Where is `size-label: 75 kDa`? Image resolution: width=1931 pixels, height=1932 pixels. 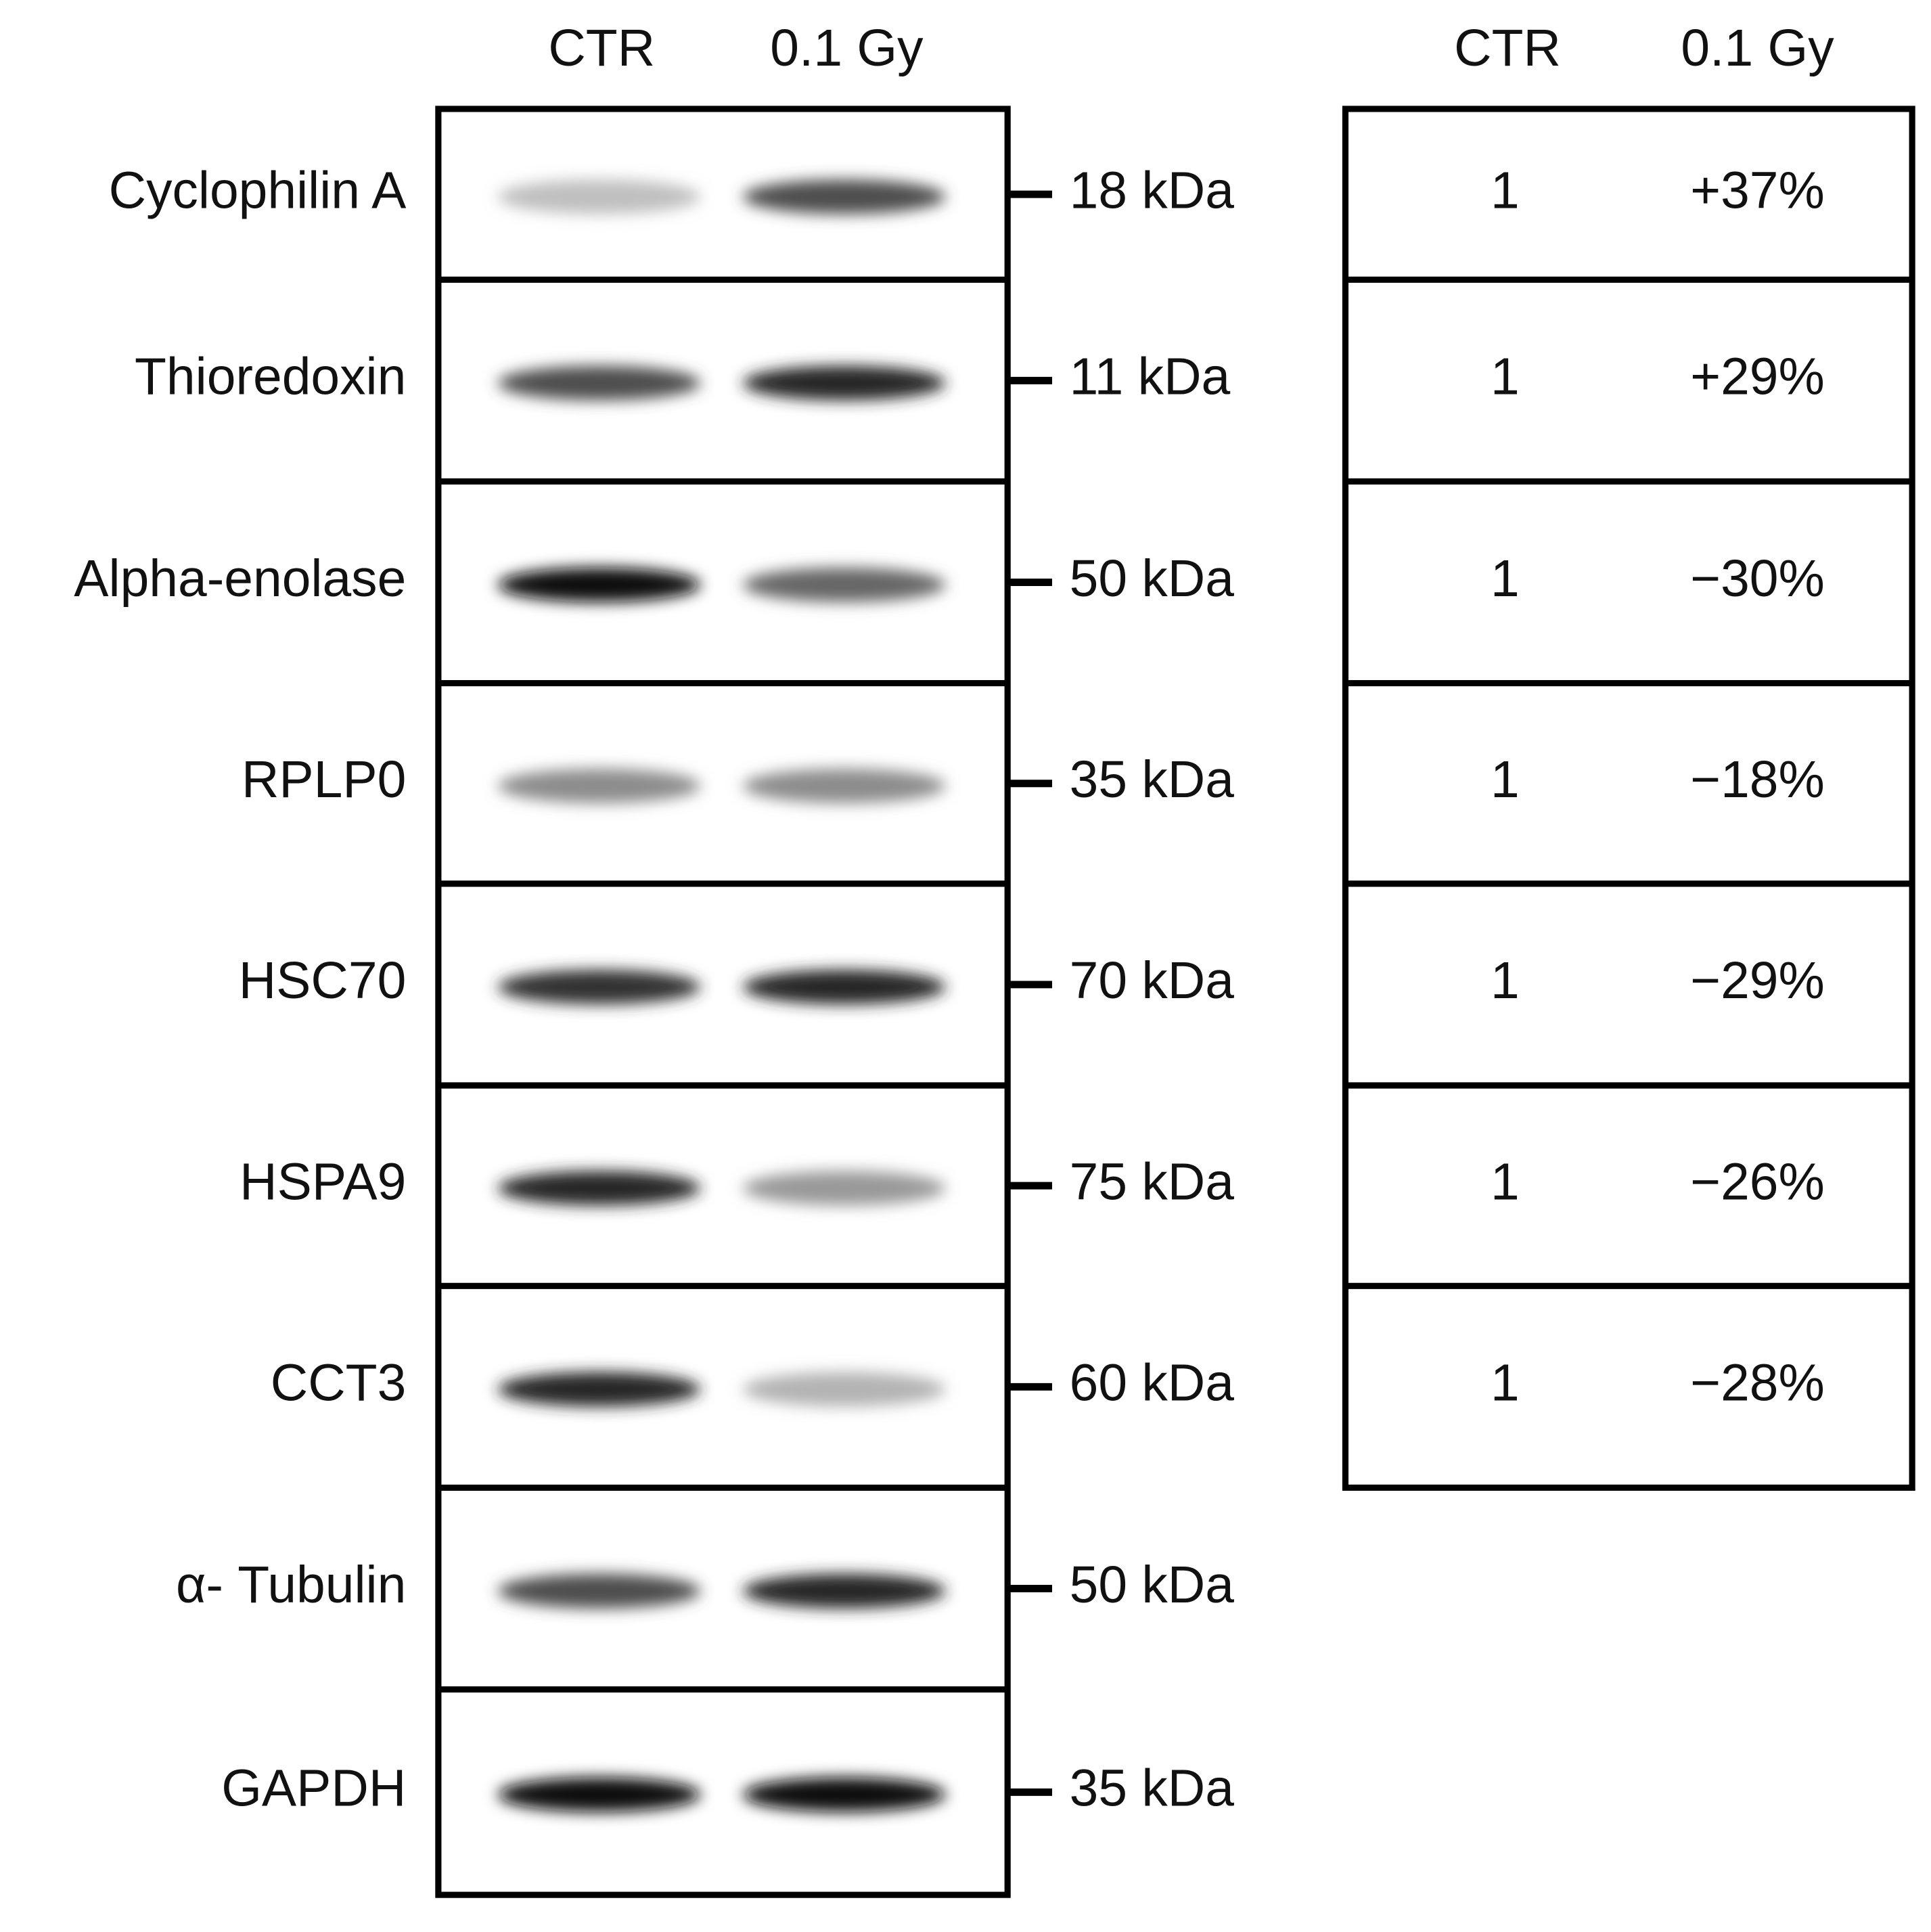
size-label: 75 kDa is located at coordinates (1152, 1181).